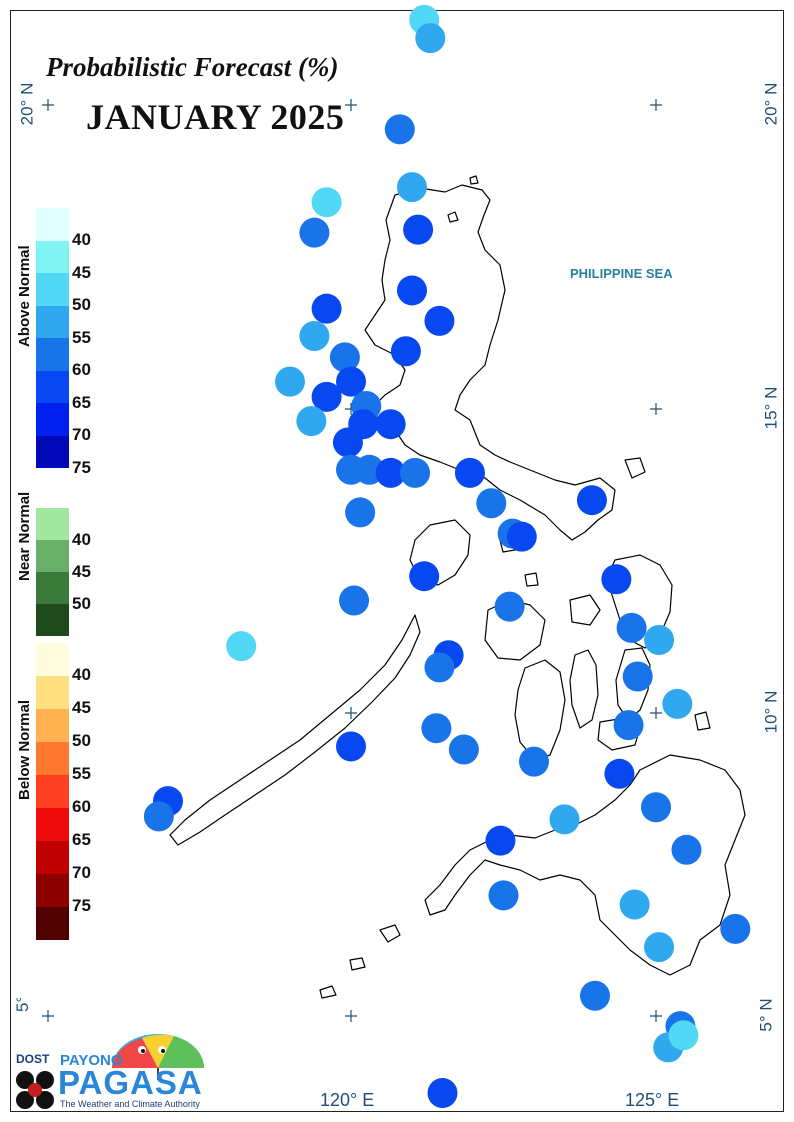  I want to click on lat-label-5n: 5° N, so click(766, 1015).